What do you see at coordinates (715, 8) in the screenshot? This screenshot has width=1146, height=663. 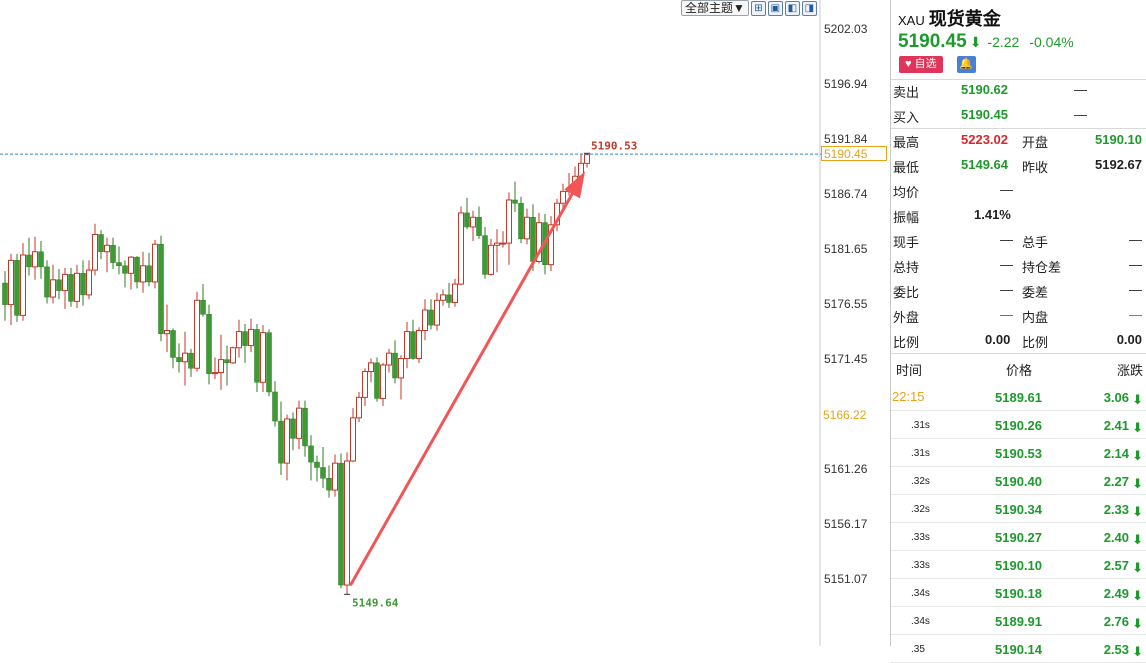 I see `theme-select-button: 全部主题▼` at bounding box center [715, 8].